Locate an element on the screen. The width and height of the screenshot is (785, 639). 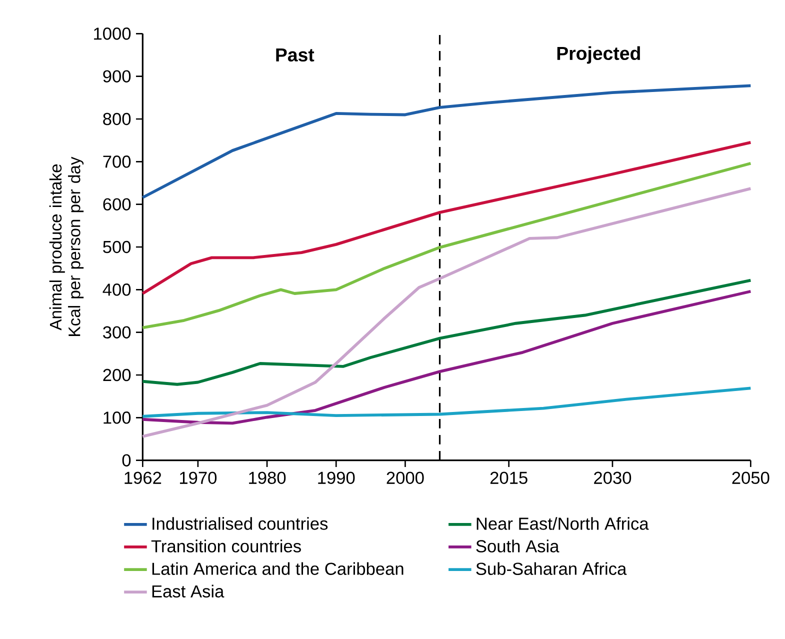
legend-label: South Asia is located at coordinates (518, 546).